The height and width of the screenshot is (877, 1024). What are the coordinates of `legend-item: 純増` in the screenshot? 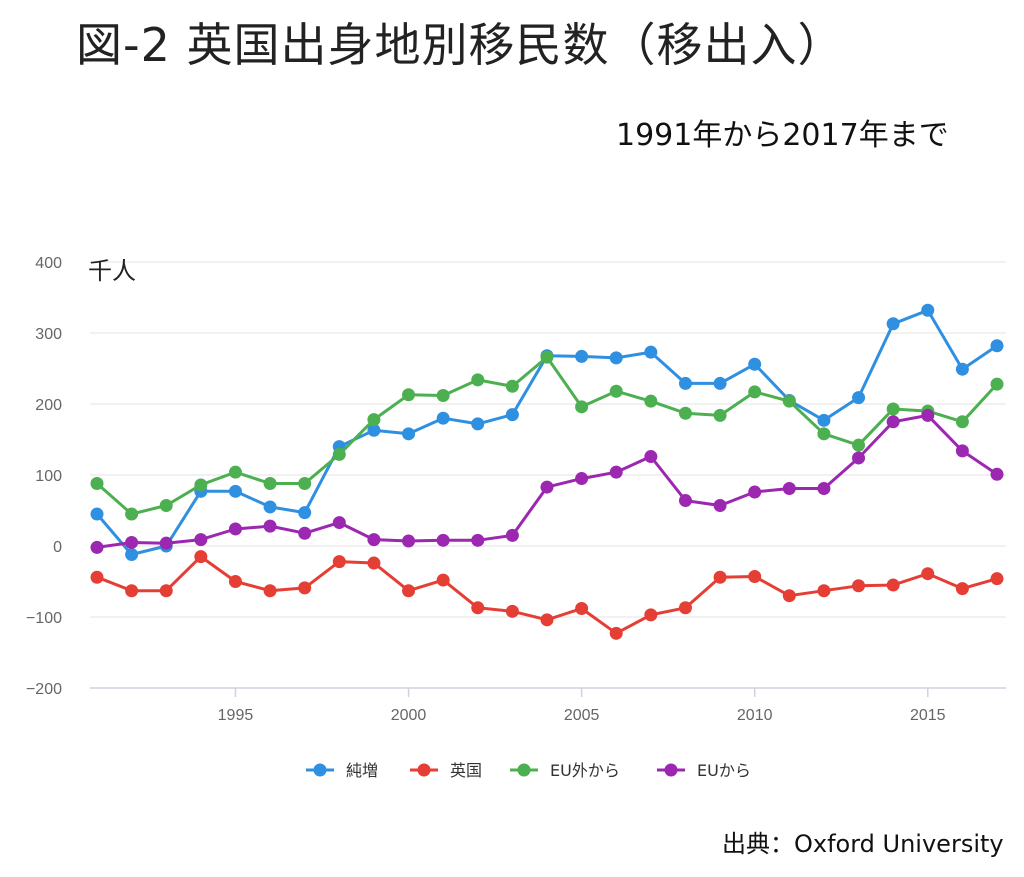 It's located at (342, 770).